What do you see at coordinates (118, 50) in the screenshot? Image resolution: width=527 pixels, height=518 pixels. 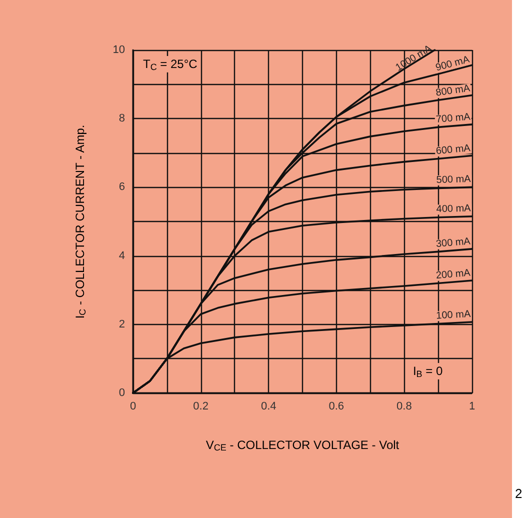 I see `y-tick-label: 10` at bounding box center [118, 50].